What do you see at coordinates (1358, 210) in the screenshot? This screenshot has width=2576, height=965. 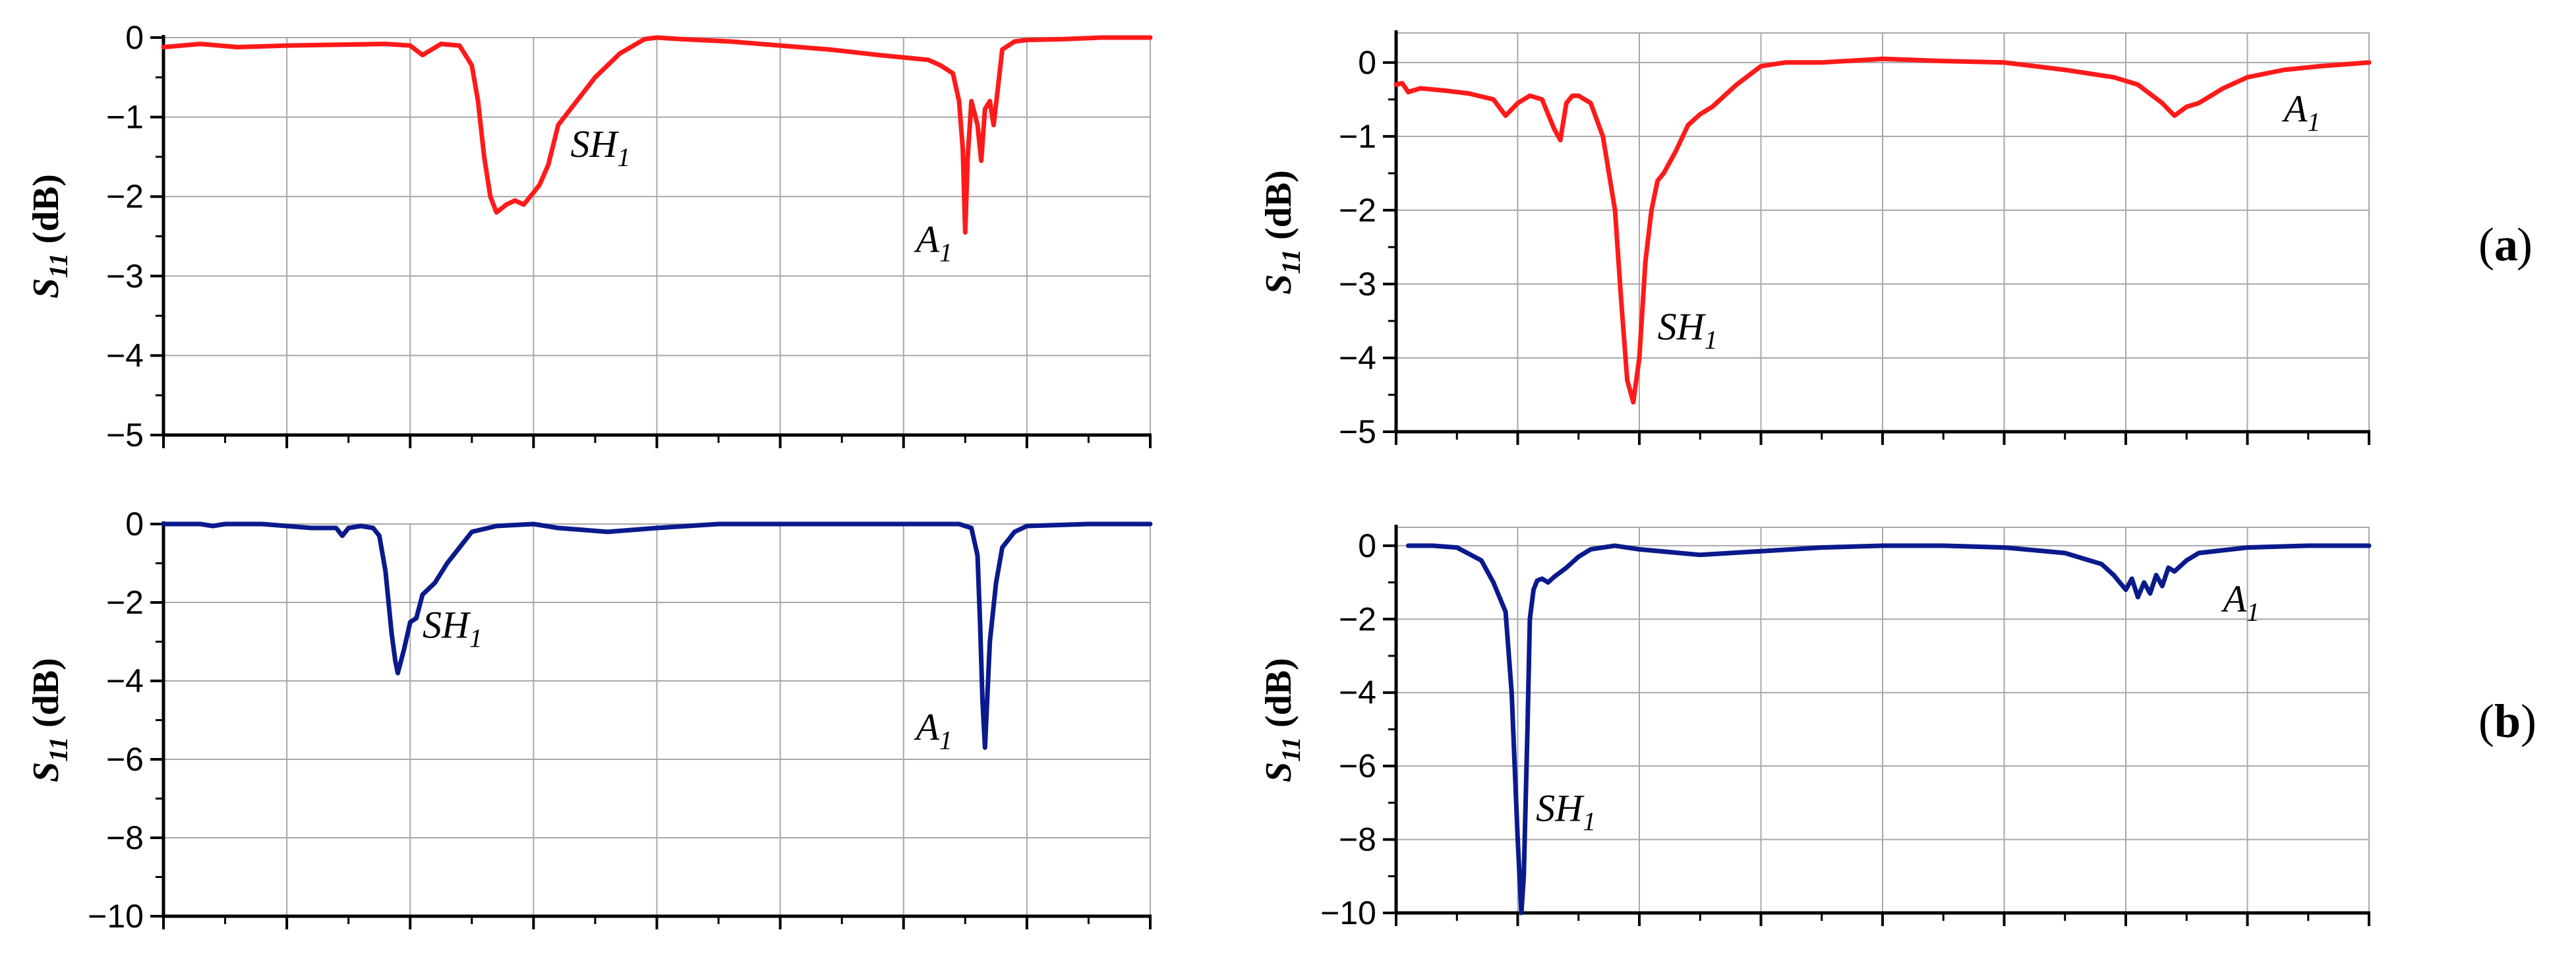 I see `y-tick-label-a-right-2: −2` at bounding box center [1358, 210].